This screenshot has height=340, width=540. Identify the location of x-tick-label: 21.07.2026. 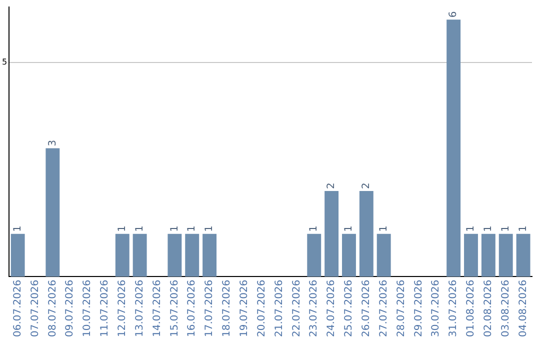
(279, 309).